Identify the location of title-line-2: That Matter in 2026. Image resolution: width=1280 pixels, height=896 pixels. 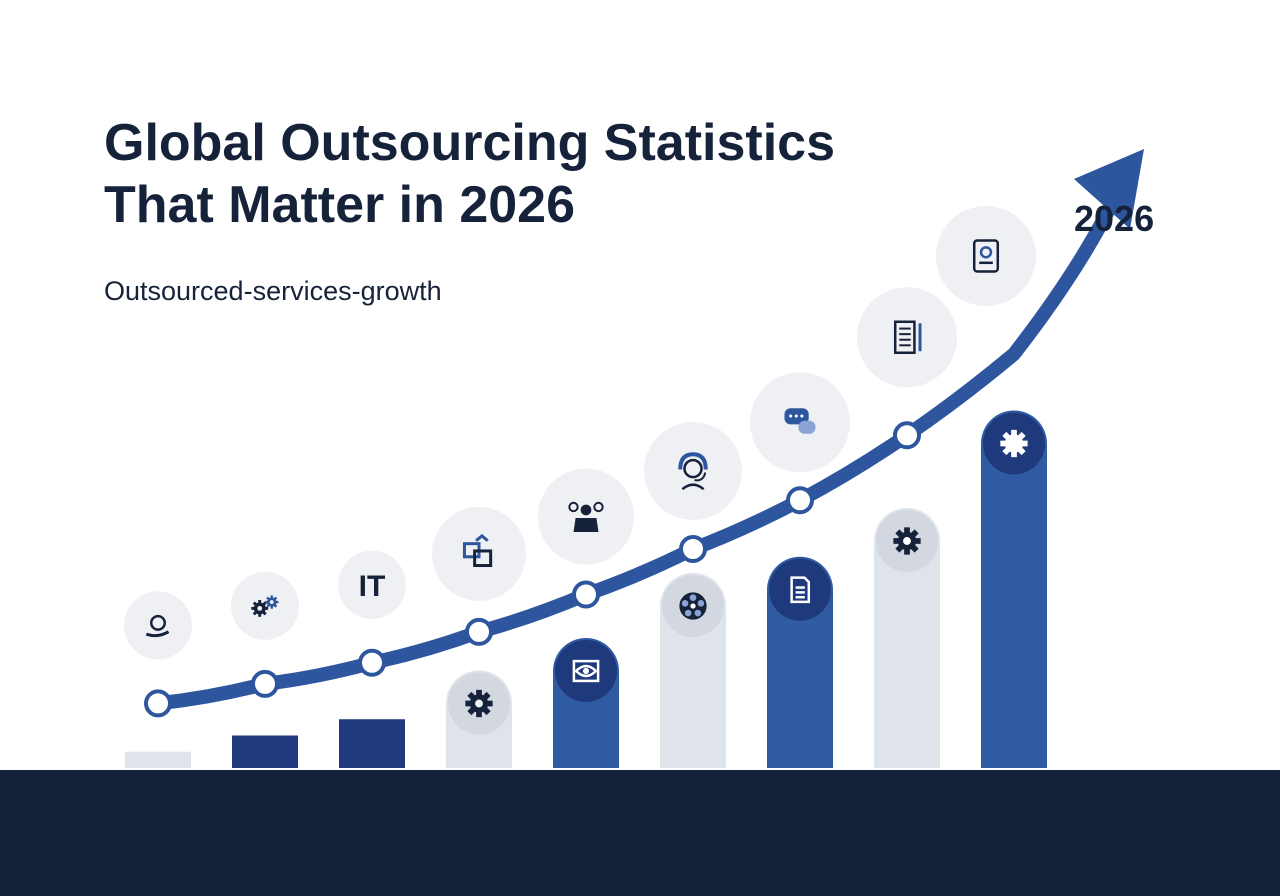
(340, 205).